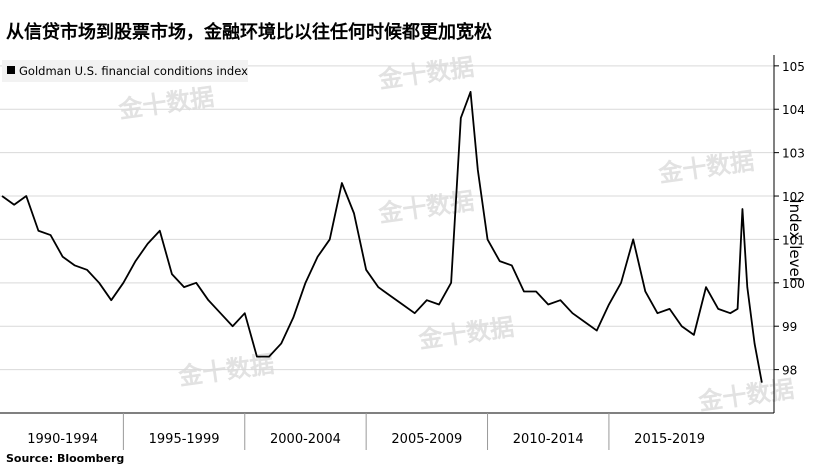  What do you see at coordinates (548, 439) in the screenshot?
I see `x-tick-label: 2010-2014` at bounding box center [548, 439].